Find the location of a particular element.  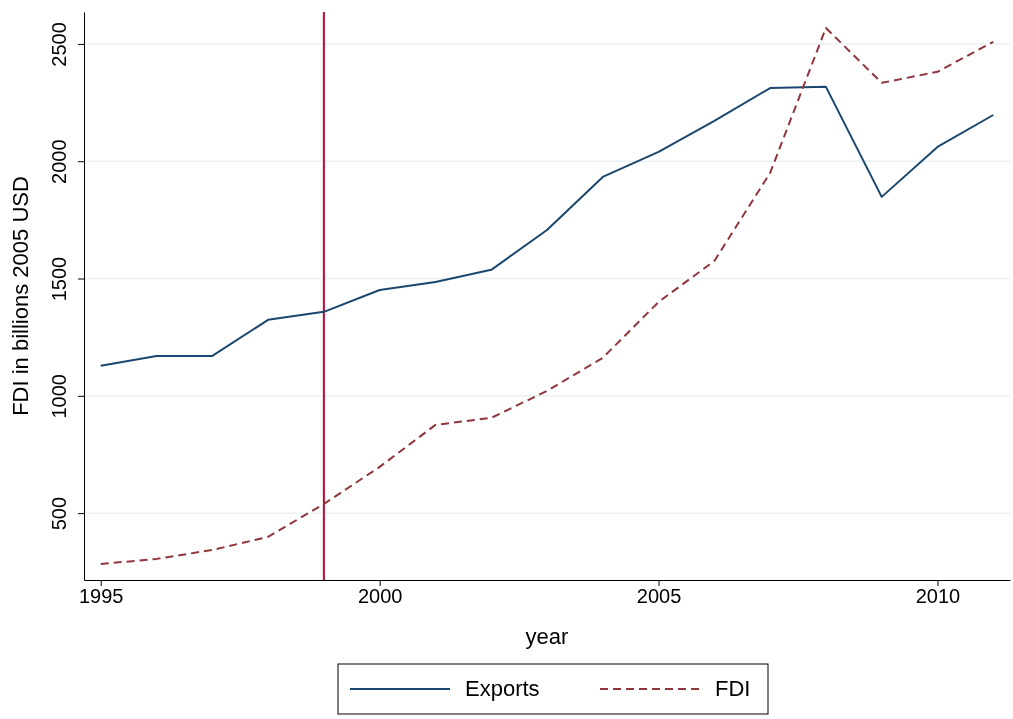

y-tick-label: 2000 is located at coordinates (59, 161).